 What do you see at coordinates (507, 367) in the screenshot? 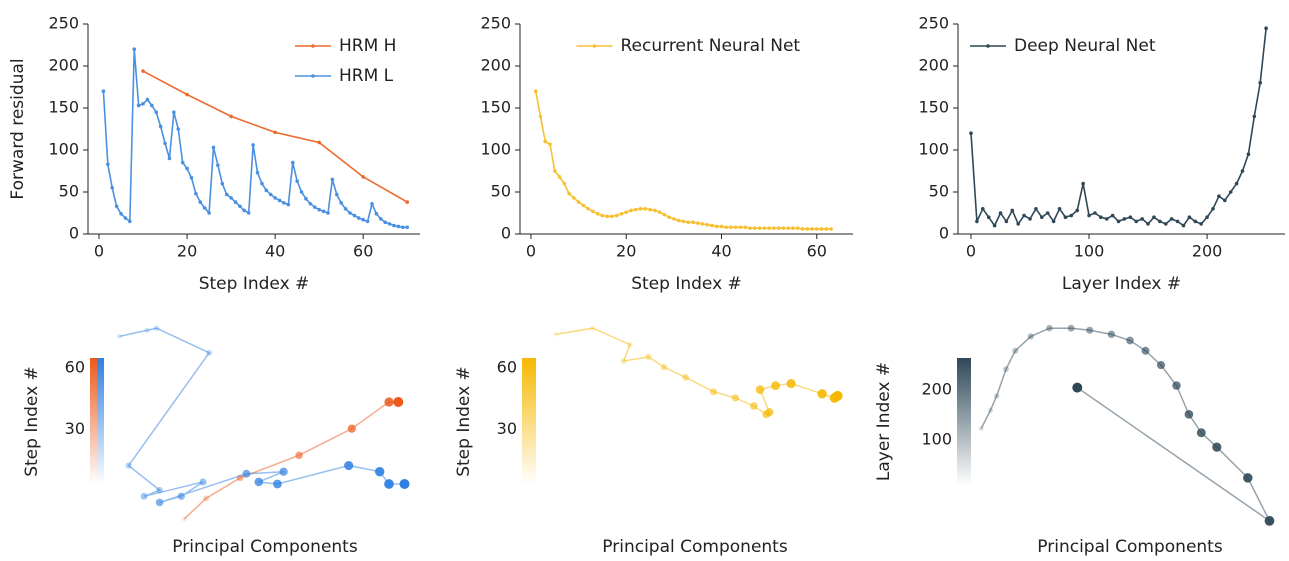
I see `colorbar-tick-label: 60` at bounding box center [507, 367].